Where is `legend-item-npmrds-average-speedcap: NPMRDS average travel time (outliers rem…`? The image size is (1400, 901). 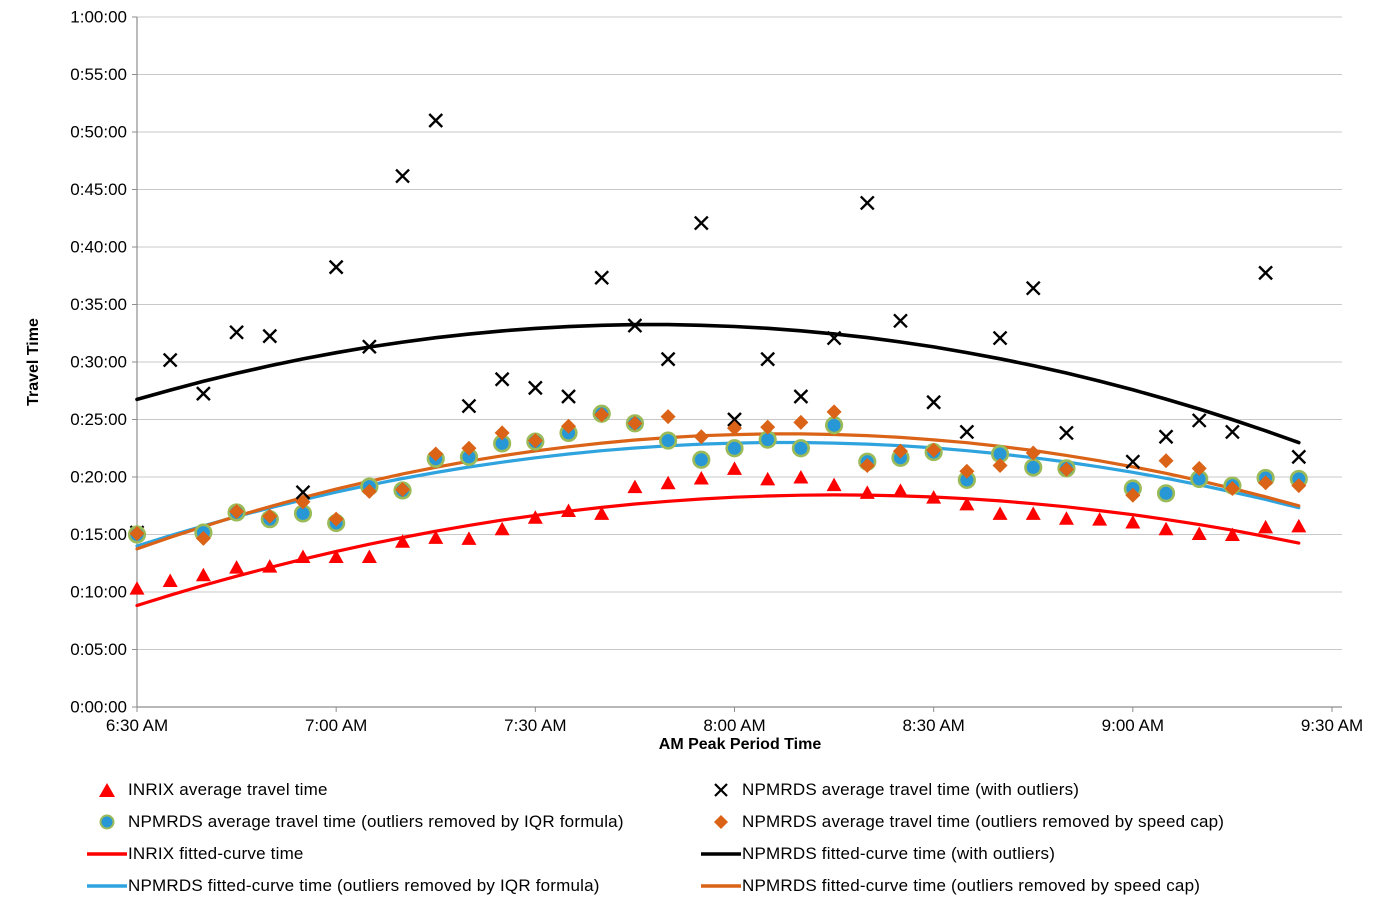
legend-item-npmrds-average-speedcap: NPMRDS average travel time (outliers rem… is located at coordinates (962, 822).